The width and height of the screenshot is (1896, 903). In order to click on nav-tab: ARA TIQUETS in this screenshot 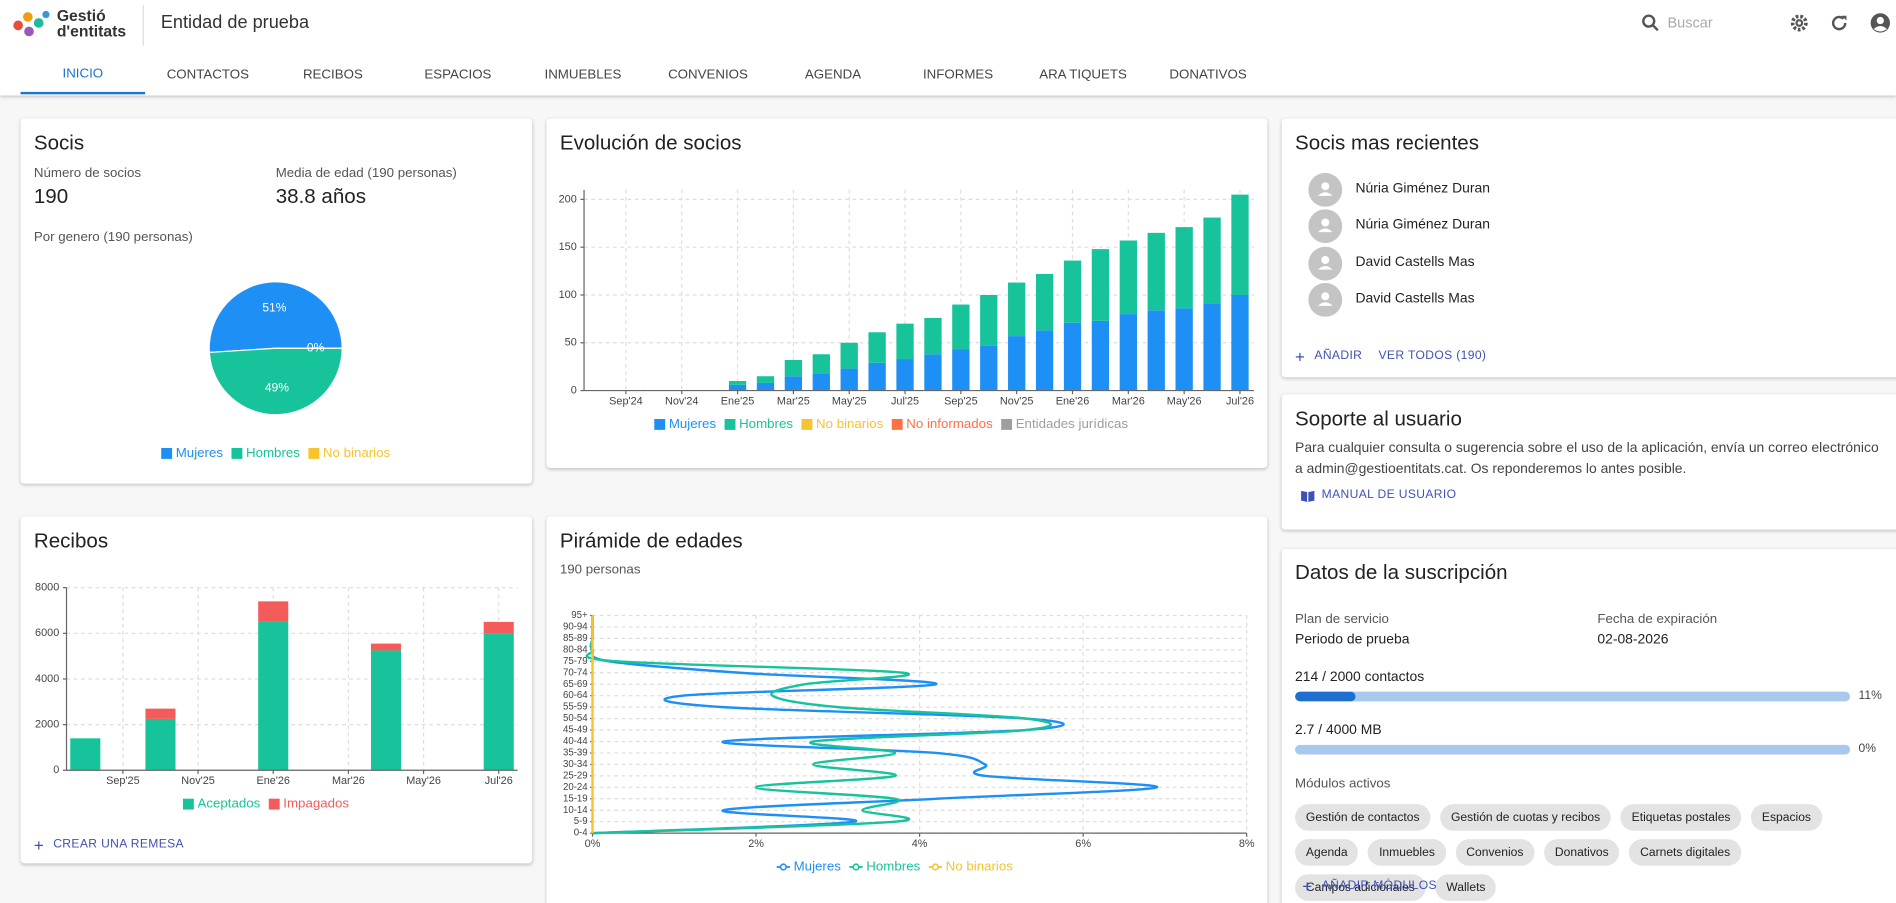, I will do `click(1083, 74)`.